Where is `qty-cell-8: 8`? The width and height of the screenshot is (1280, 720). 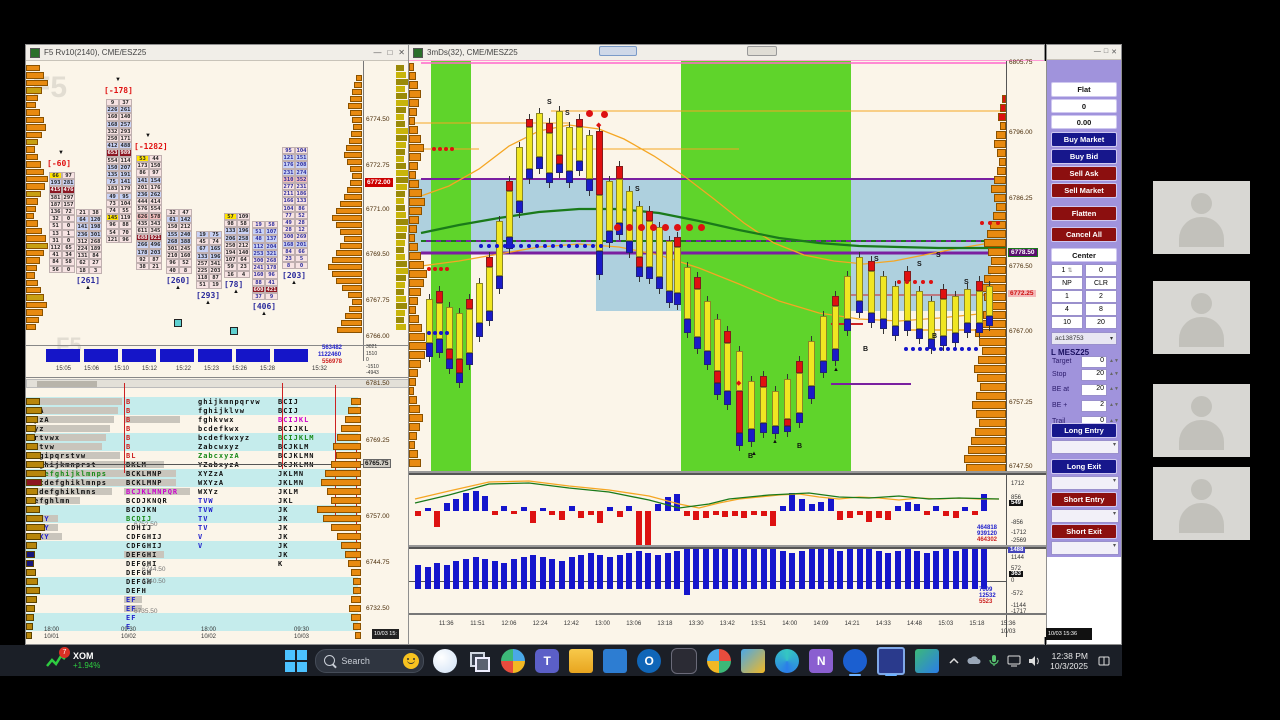 qty-cell-8: 8 is located at coordinates (1101, 309).